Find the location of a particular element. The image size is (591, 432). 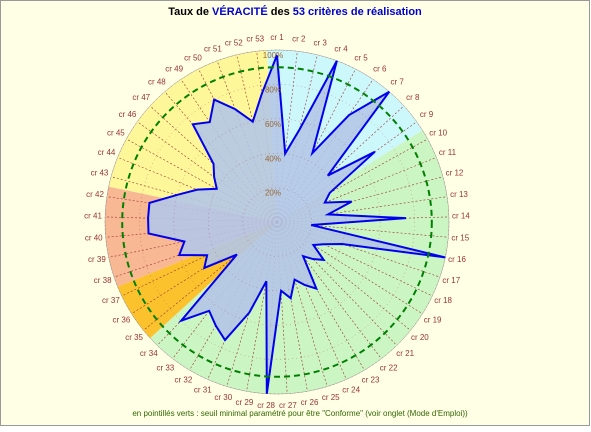

category-label: cr 23 is located at coordinates (371, 380).